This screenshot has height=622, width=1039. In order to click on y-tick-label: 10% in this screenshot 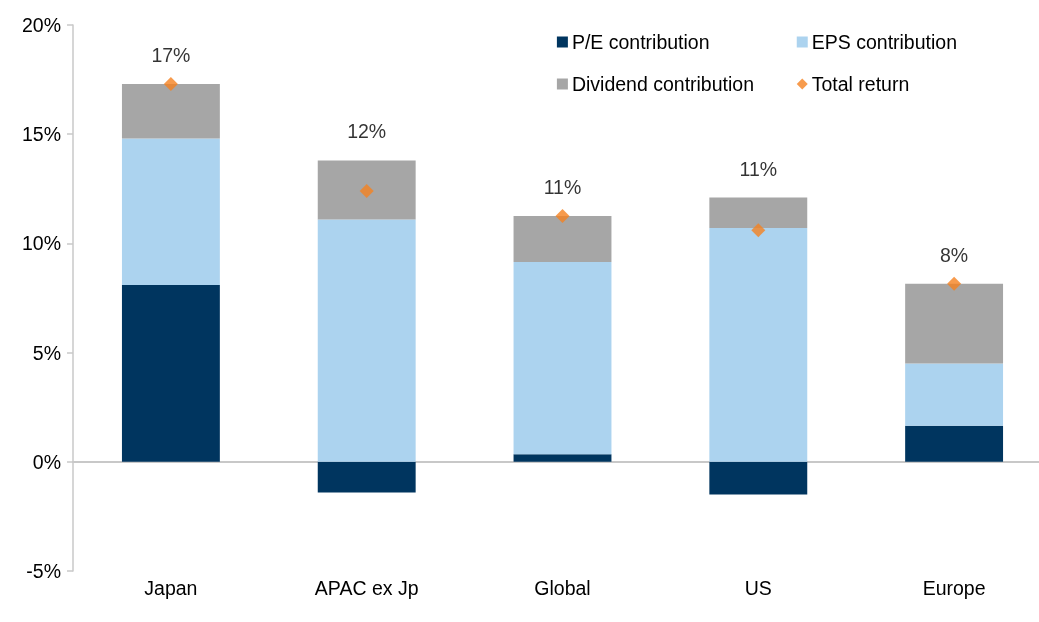, I will do `click(41, 243)`.